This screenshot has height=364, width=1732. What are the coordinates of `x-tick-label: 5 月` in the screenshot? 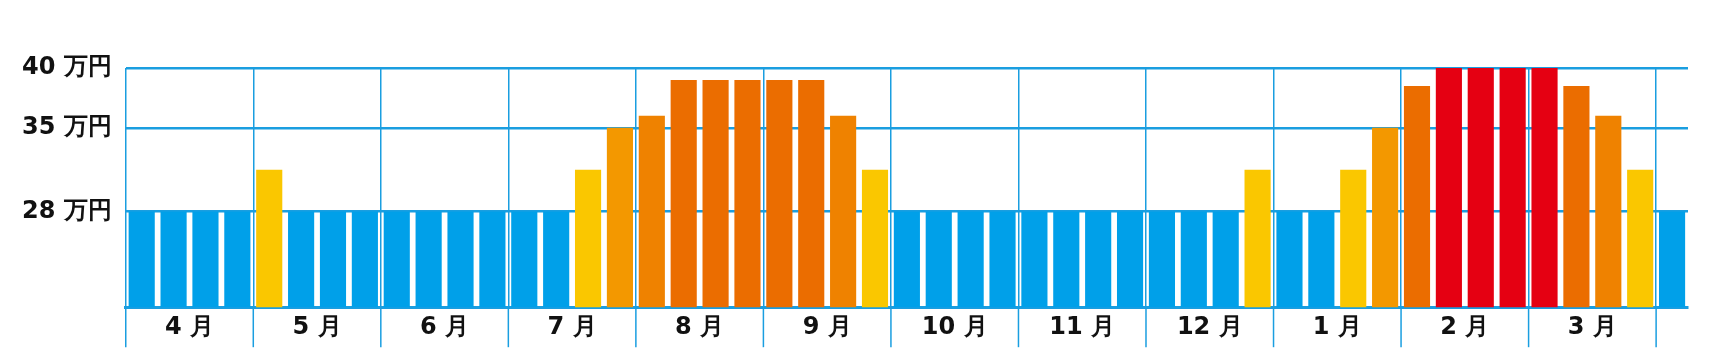 It's located at (317, 325).